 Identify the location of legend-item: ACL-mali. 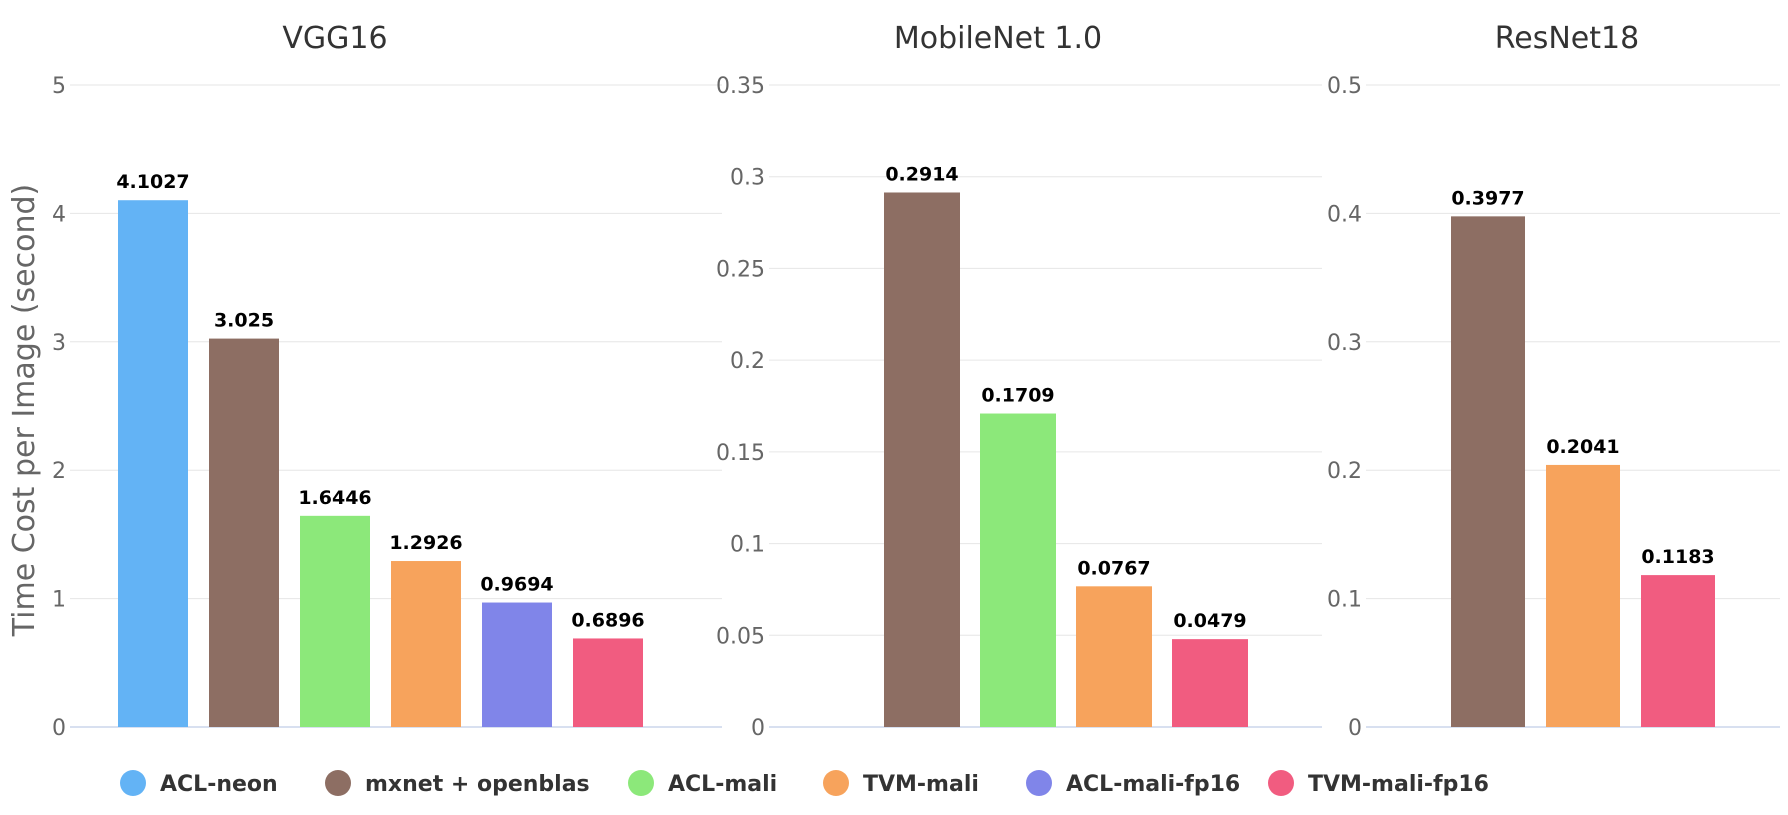
(702, 783).